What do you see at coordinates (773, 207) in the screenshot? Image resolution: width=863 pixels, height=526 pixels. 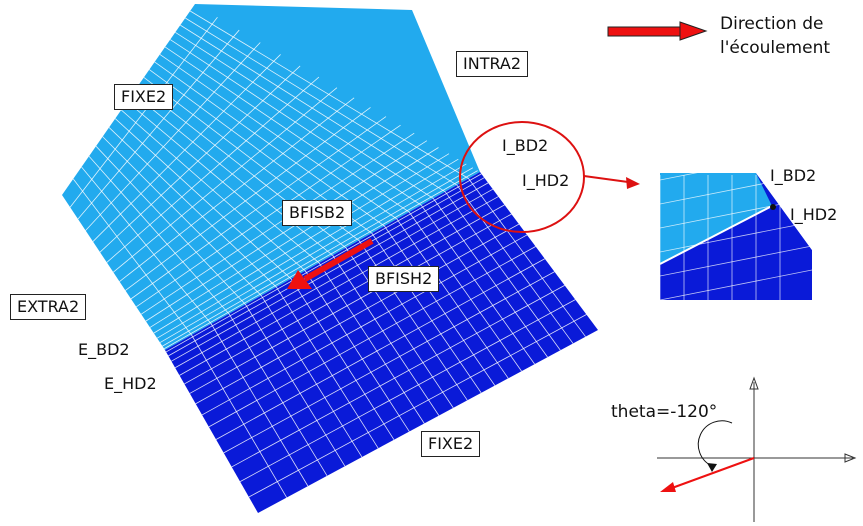 I see `corner-point` at bounding box center [773, 207].